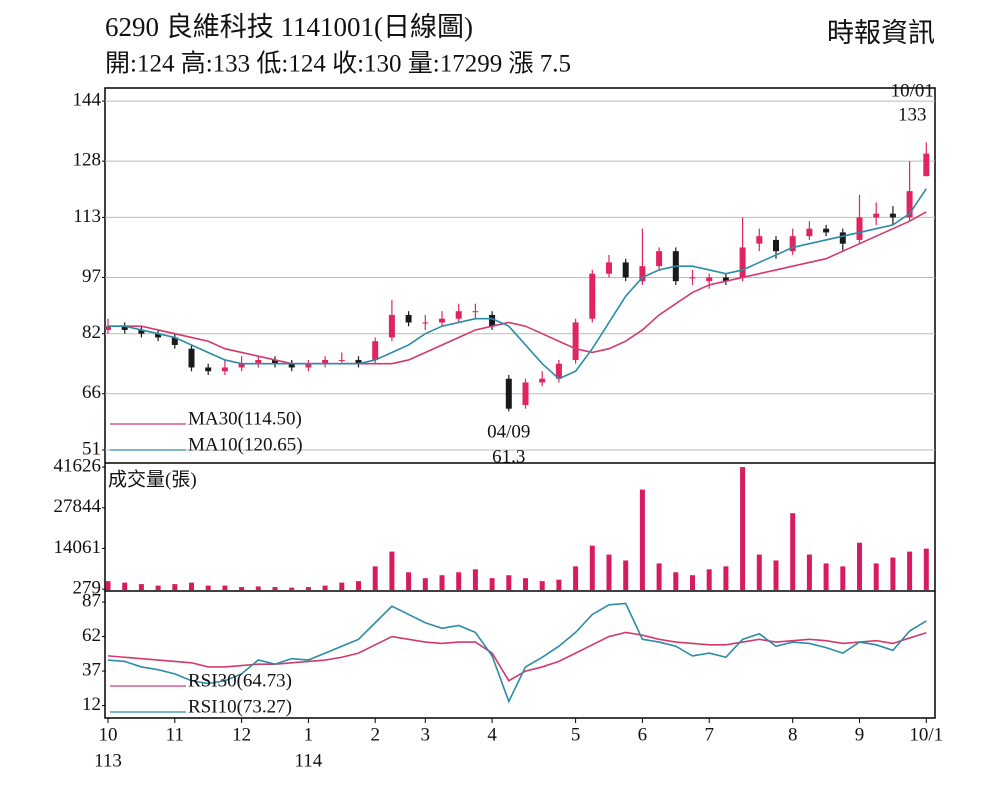  Describe the element at coordinates (152, 479) in the screenshot. I see `panel-label: 成交量(張)` at that location.